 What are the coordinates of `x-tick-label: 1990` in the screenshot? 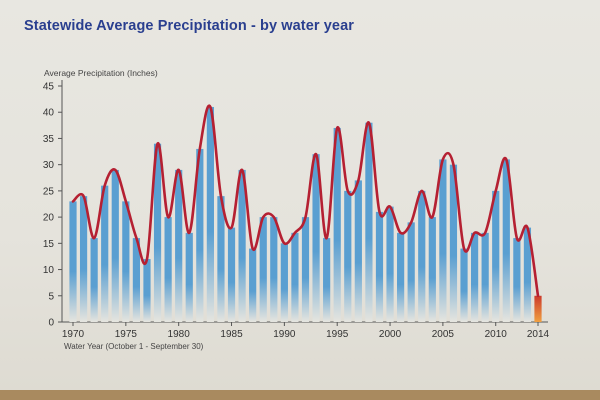 It's located at (284, 334).